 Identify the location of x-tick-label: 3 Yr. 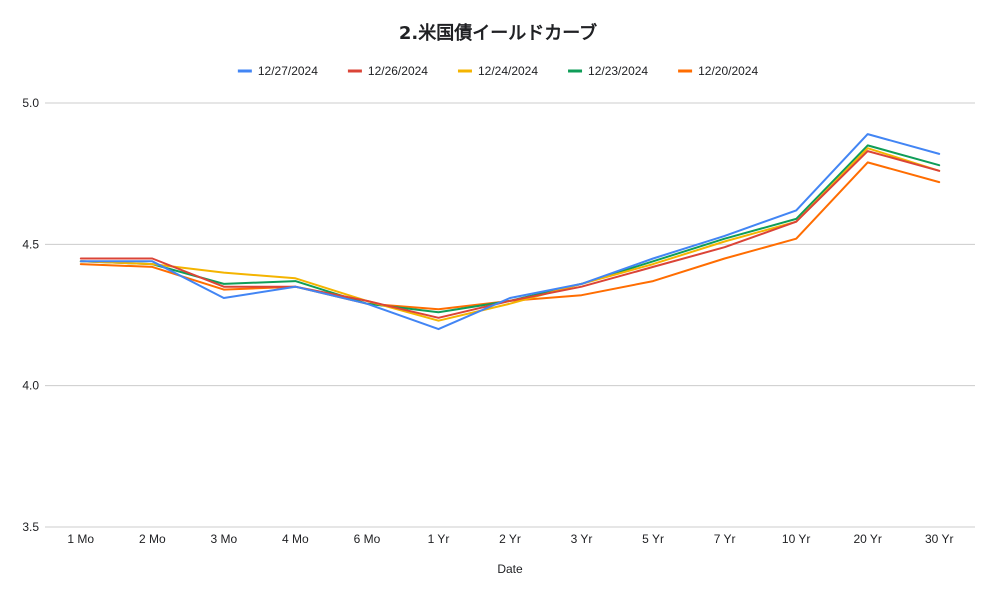
(582, 539).